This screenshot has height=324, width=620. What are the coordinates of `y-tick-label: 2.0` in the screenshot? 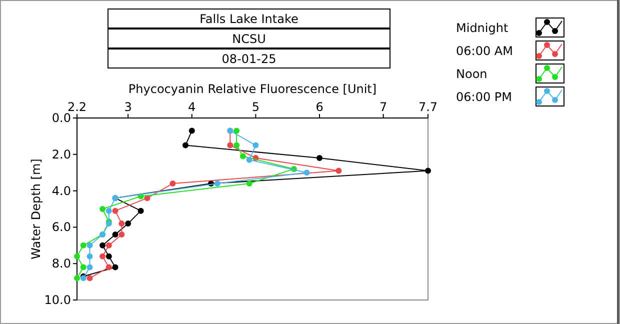 It's located at (61, 154).